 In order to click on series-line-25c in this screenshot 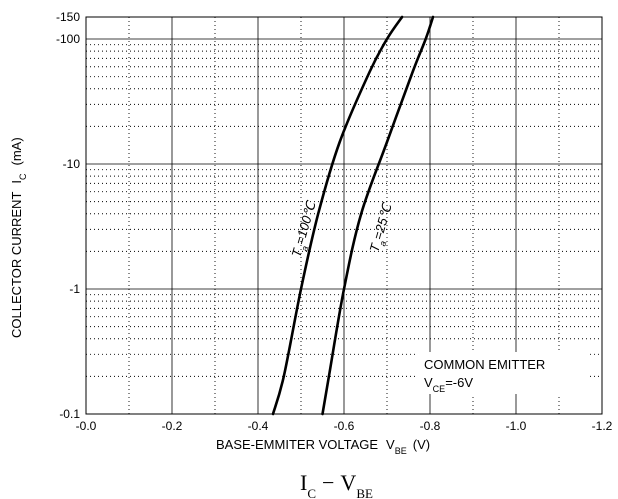, I will do `click(378, 215)`.